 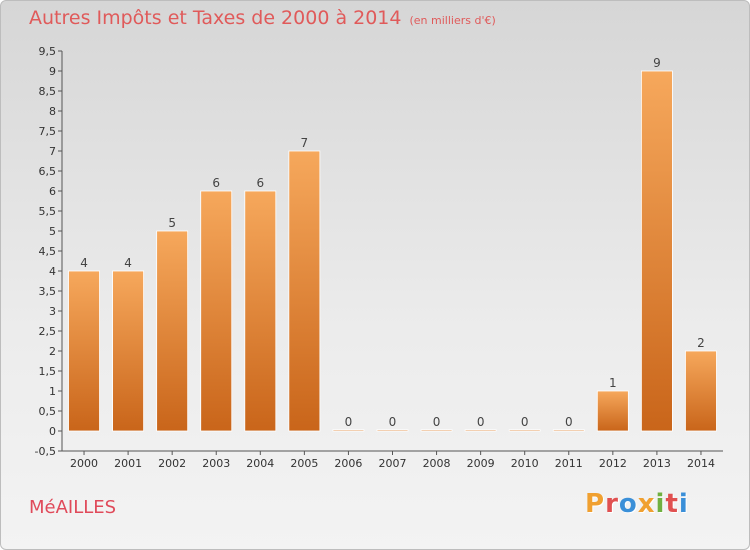 I want to click on y-tick-label: 4,5, so click(x=48, y=251).